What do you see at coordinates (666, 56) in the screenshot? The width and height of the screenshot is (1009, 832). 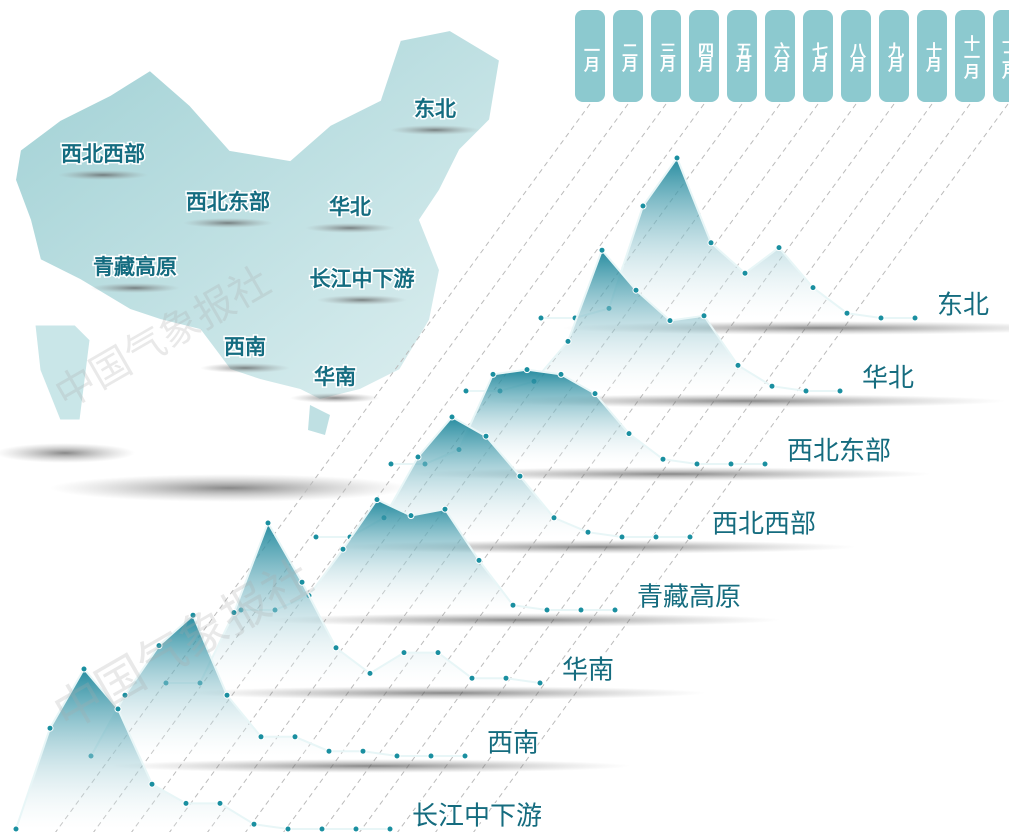 I see `month-label: 三月` at bounding box center [666, 56].